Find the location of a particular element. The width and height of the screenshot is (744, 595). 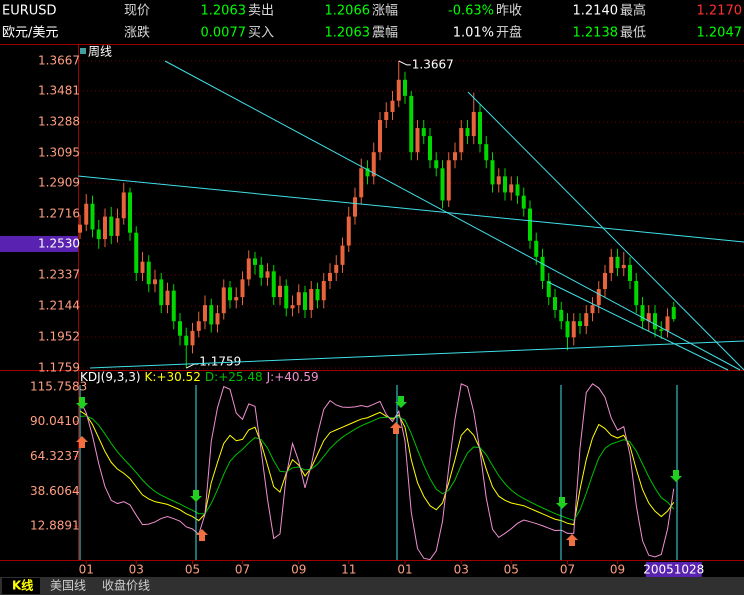

indicator-title: KDJ(9,3,3) is located at coordinates (110, 377).